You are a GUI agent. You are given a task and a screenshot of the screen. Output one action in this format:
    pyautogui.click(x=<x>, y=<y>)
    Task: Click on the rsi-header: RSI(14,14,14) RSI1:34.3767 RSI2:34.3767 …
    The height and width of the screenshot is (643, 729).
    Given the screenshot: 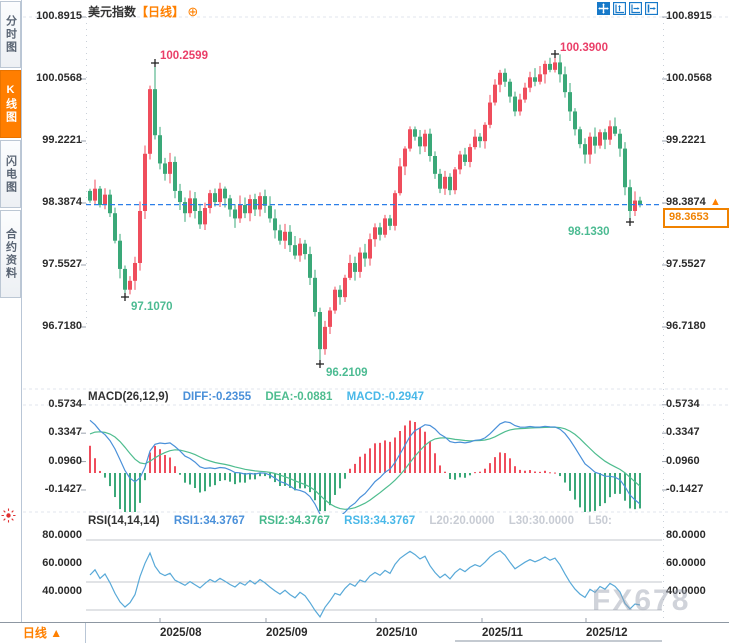 What is the action you would take?
    pyautogui.click(x=355, y=521)
    